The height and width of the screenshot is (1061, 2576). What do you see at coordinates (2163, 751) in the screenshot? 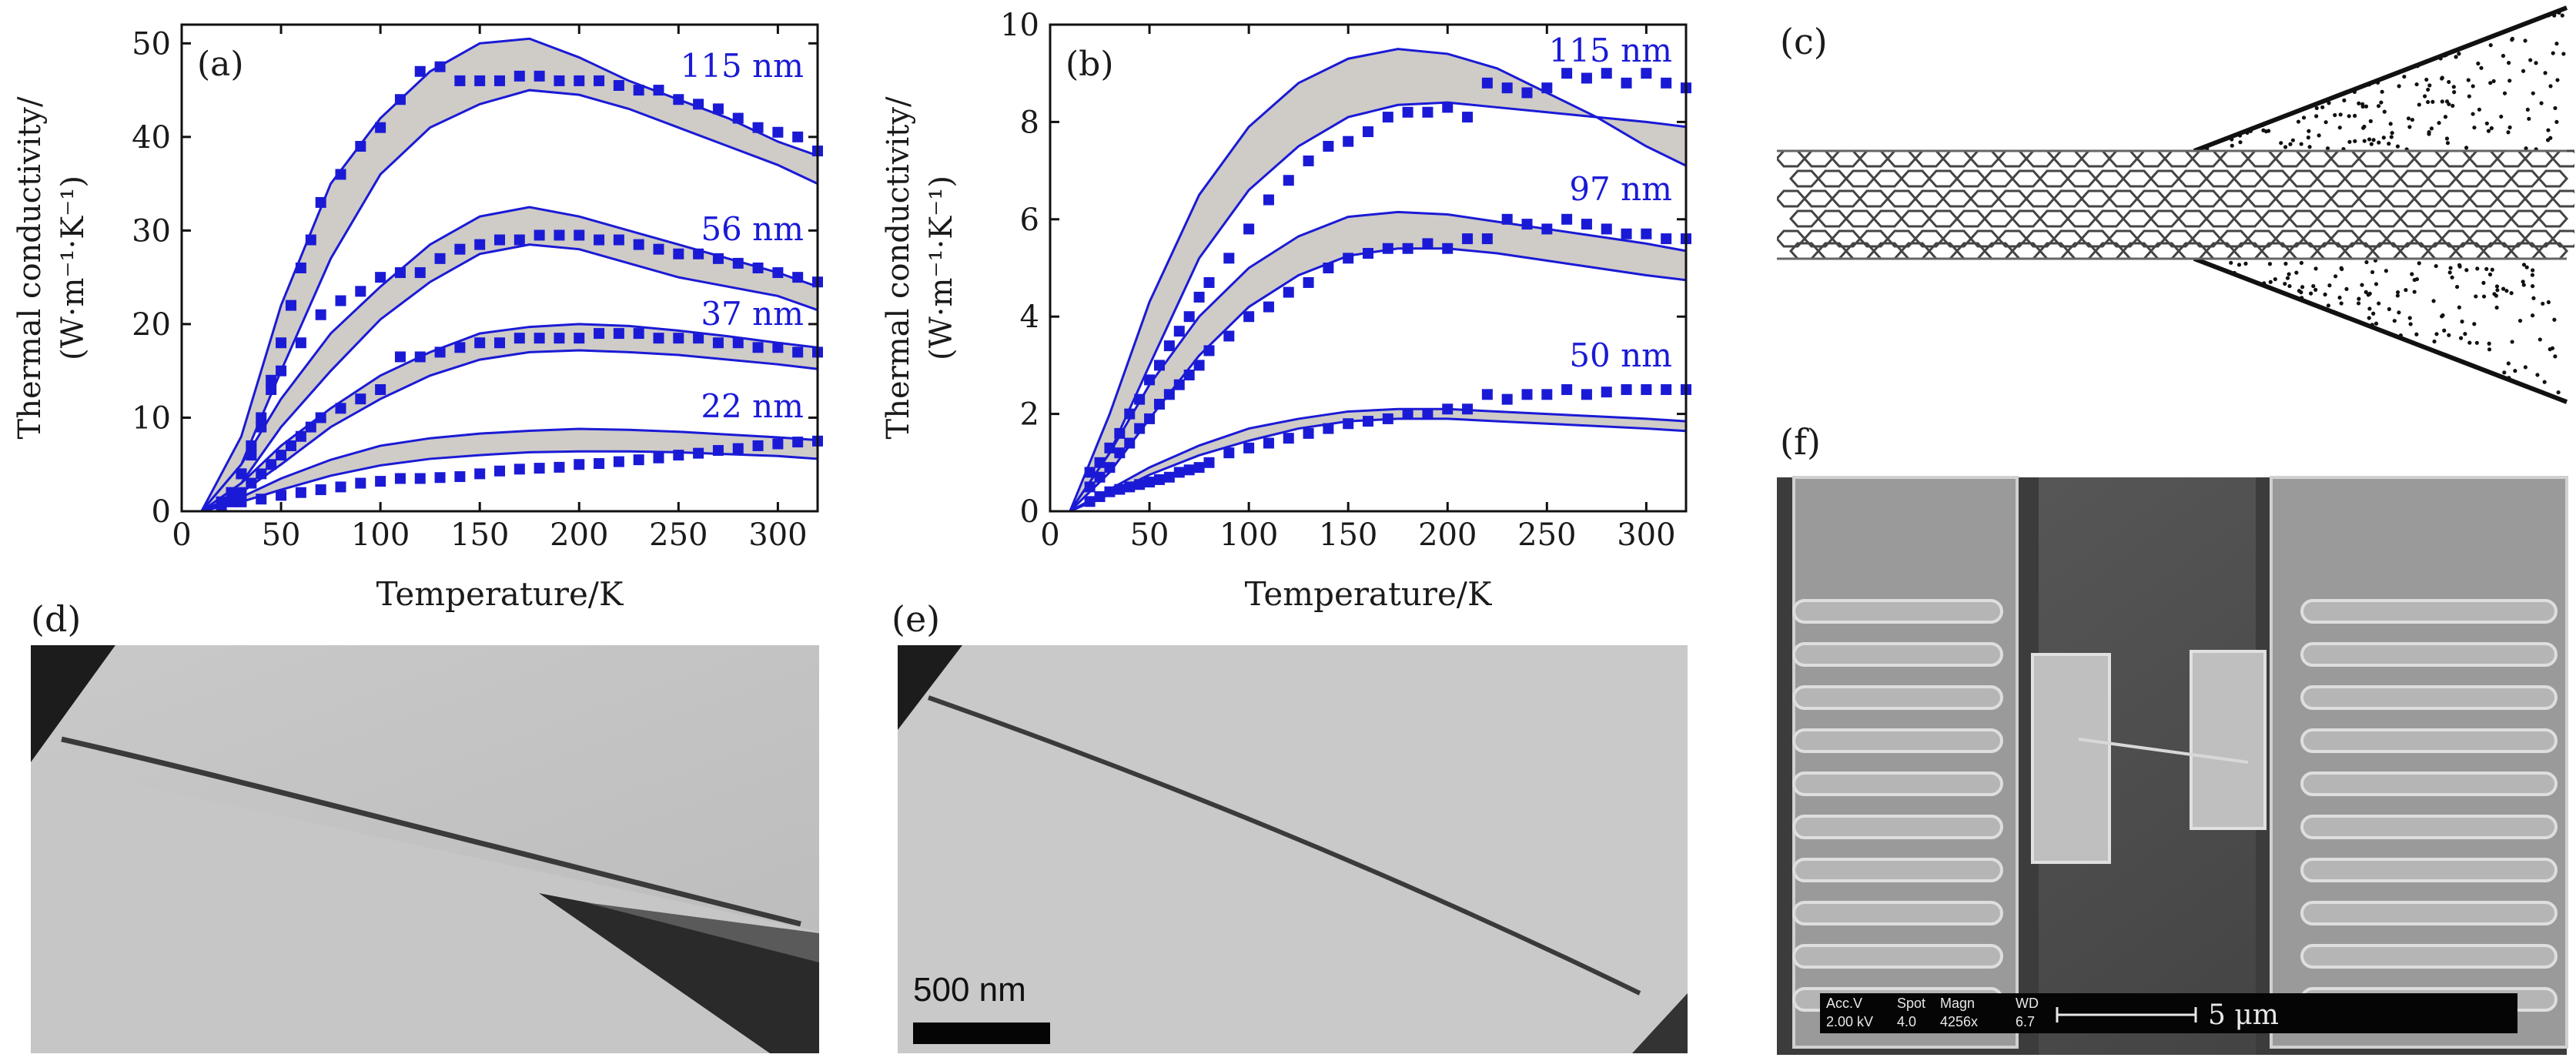
I see `sem-nanowire` at bounding box center [2163, 751].